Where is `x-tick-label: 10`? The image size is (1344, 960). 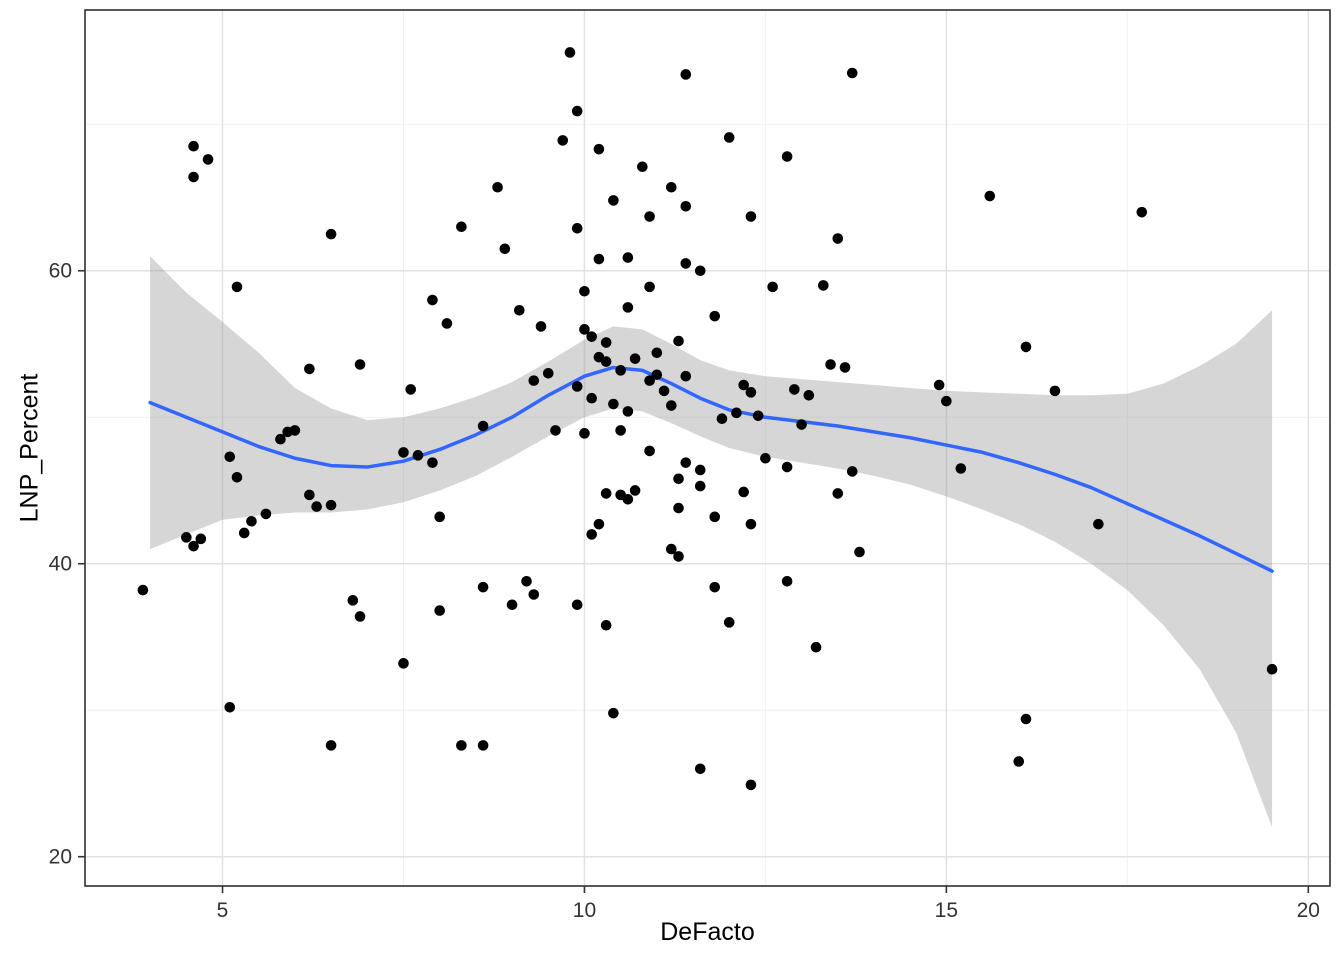 x-tick-label: 10 is located at coordinates (584, 910).